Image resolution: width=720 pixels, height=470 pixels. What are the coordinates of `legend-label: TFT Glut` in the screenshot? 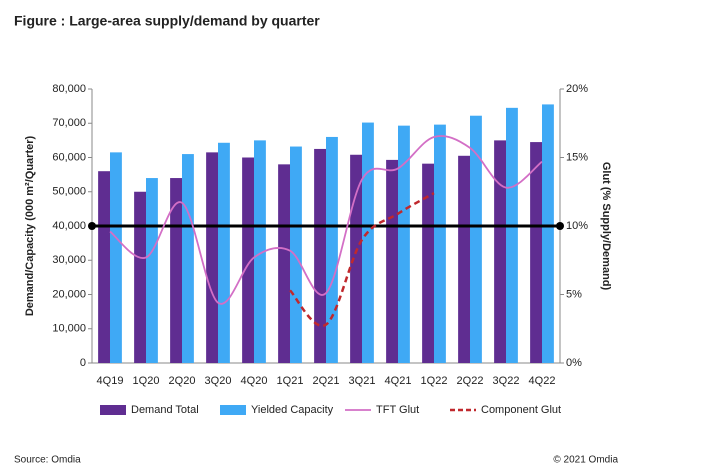 It's located at (397, 410).